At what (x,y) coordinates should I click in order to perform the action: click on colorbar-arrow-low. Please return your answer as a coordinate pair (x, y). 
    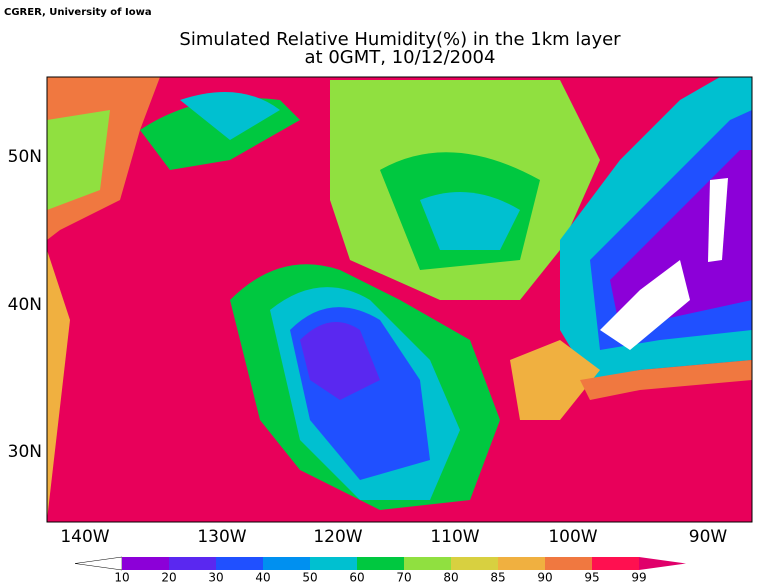
    Looking at the image, I should click on (98, 563).